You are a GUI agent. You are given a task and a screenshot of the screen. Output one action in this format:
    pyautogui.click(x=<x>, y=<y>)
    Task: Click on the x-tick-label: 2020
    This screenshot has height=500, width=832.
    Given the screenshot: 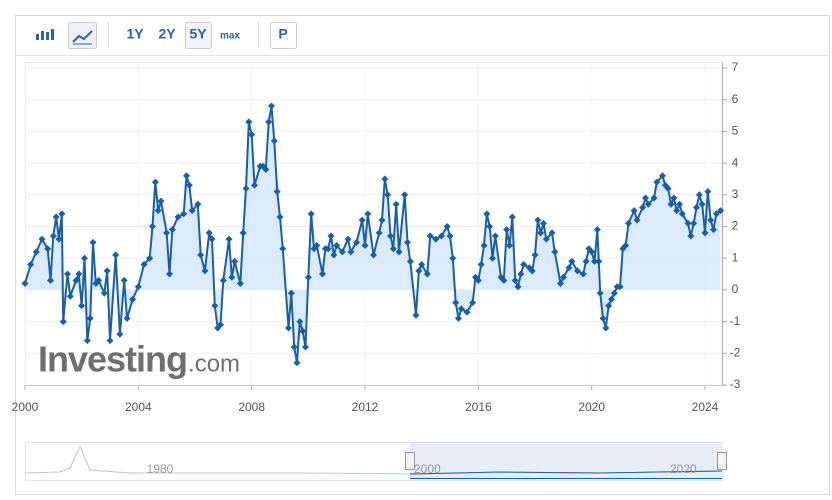 What is the action you would take?
    pyautogui.click(x=591, y=407)
    